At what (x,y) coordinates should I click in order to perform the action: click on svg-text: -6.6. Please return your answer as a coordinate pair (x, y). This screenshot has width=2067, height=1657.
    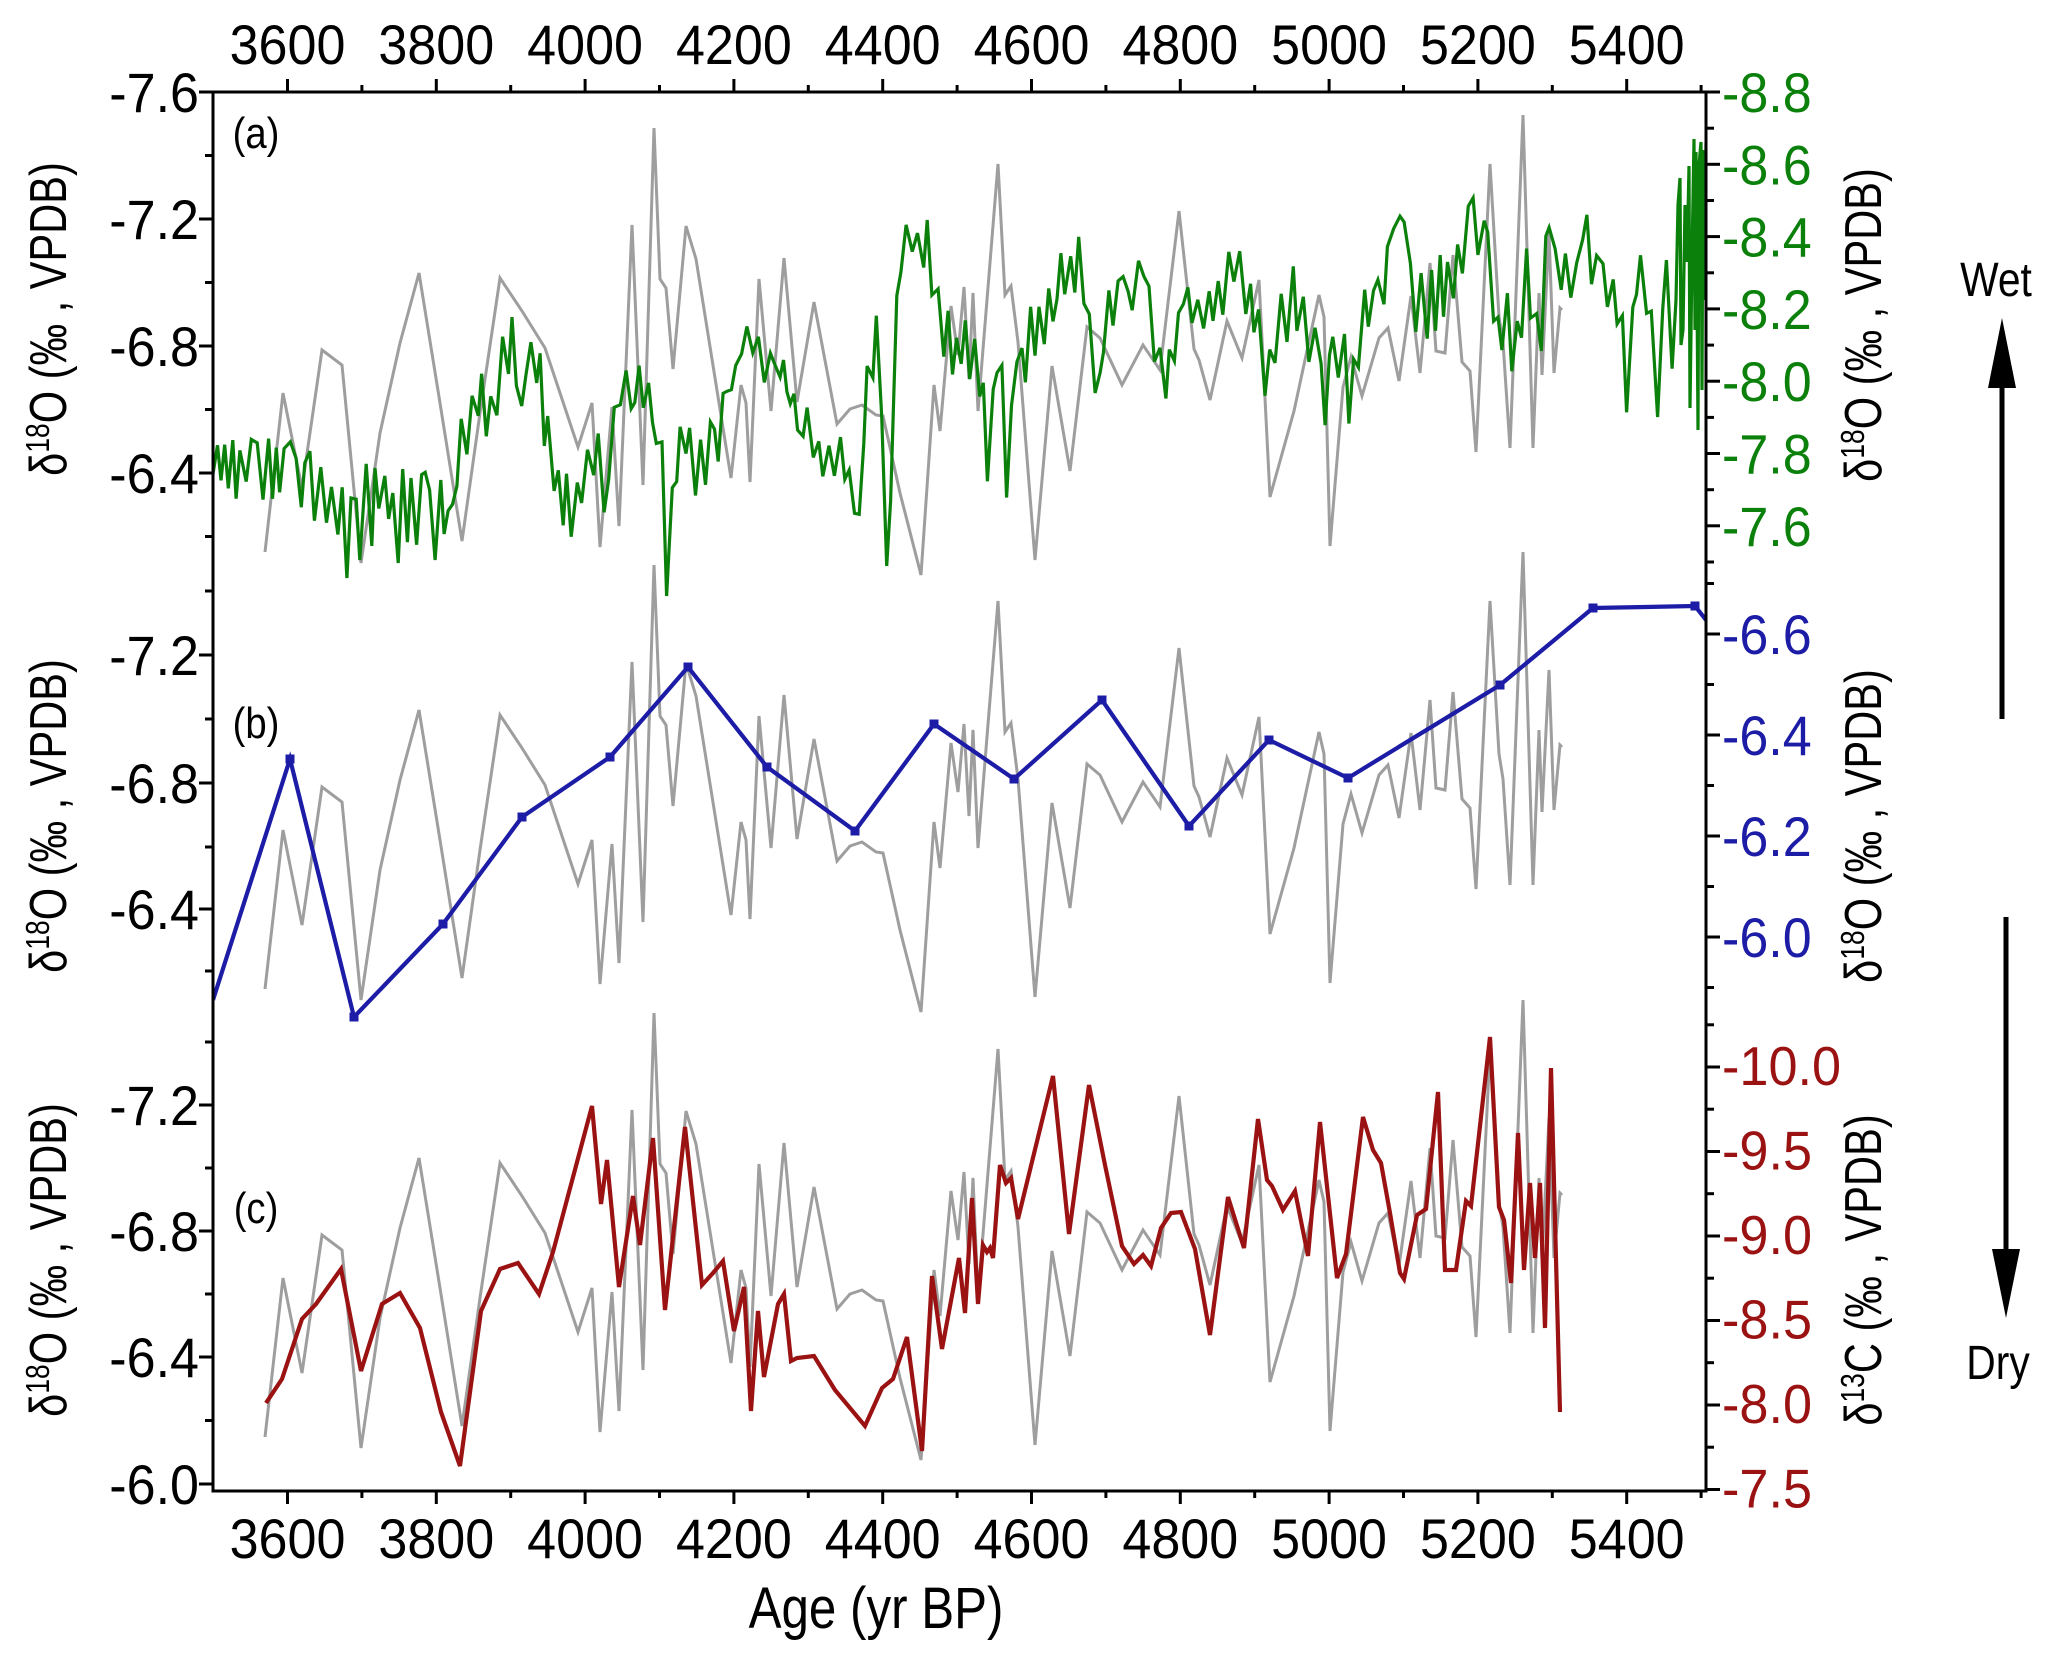
    Looking at the image, I should click on (1767, 635).